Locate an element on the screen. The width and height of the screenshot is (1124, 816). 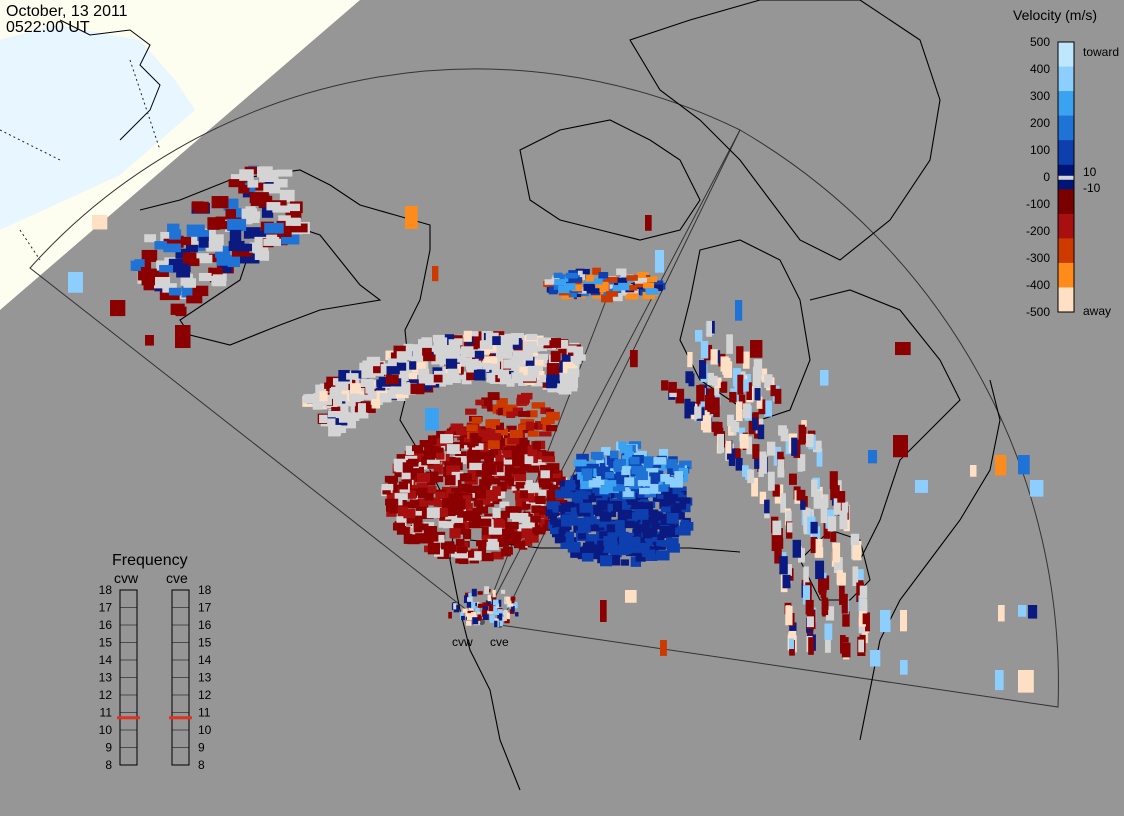
frequency-title: Frequency is located at coordinates (150, 560).